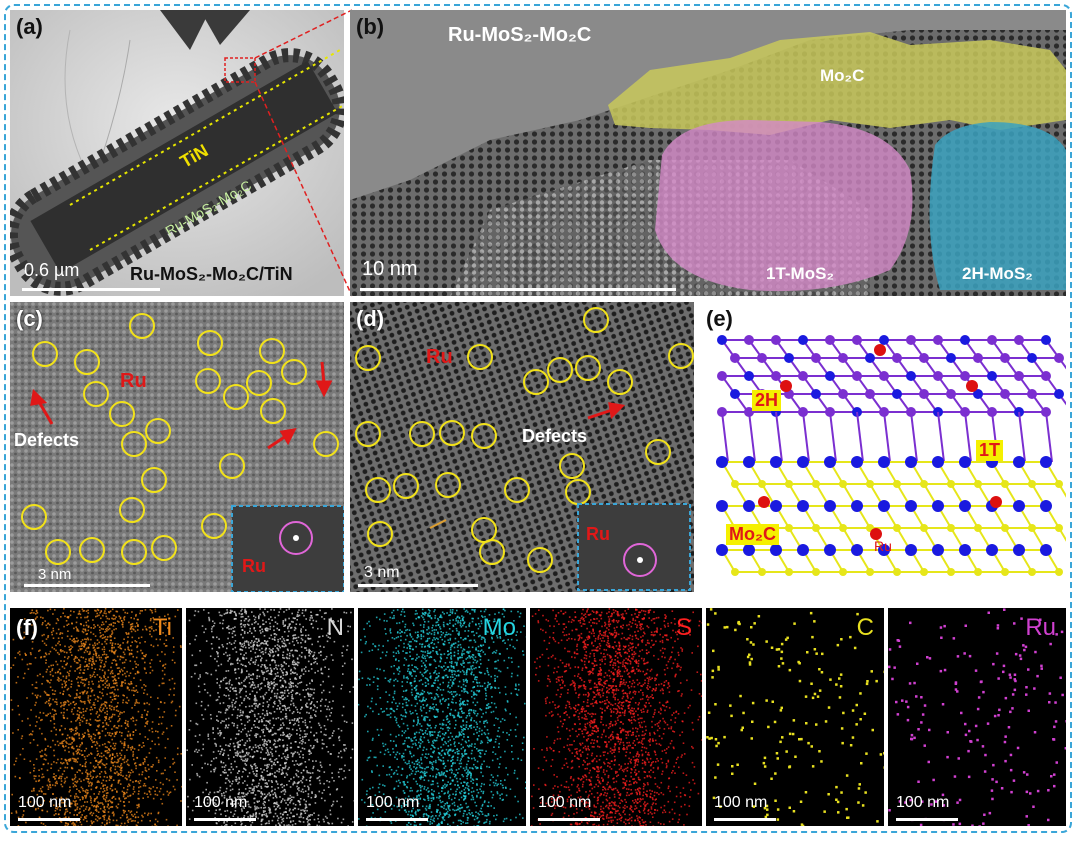  I want to click on panel-b-scale-bar, so click(518, 289).